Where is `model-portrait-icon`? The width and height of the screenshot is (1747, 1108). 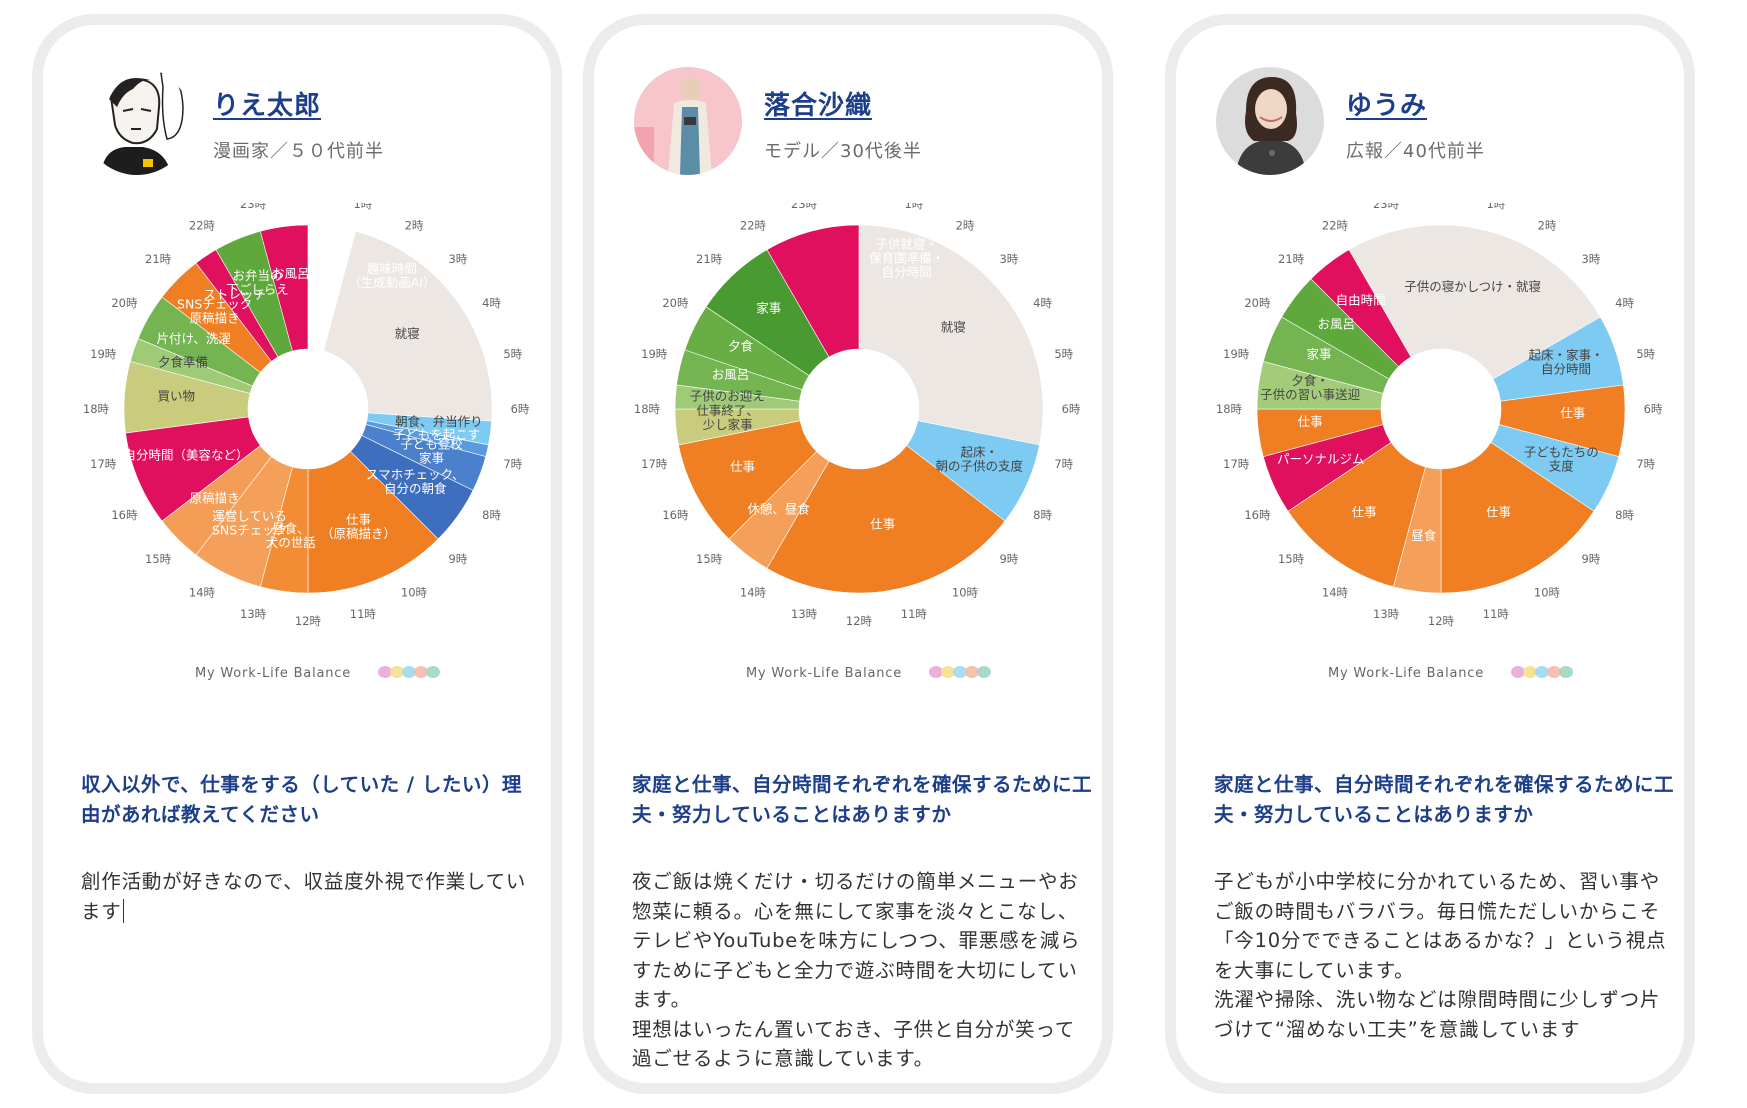 model-portrait-icon is located at coordinates (688, 121).